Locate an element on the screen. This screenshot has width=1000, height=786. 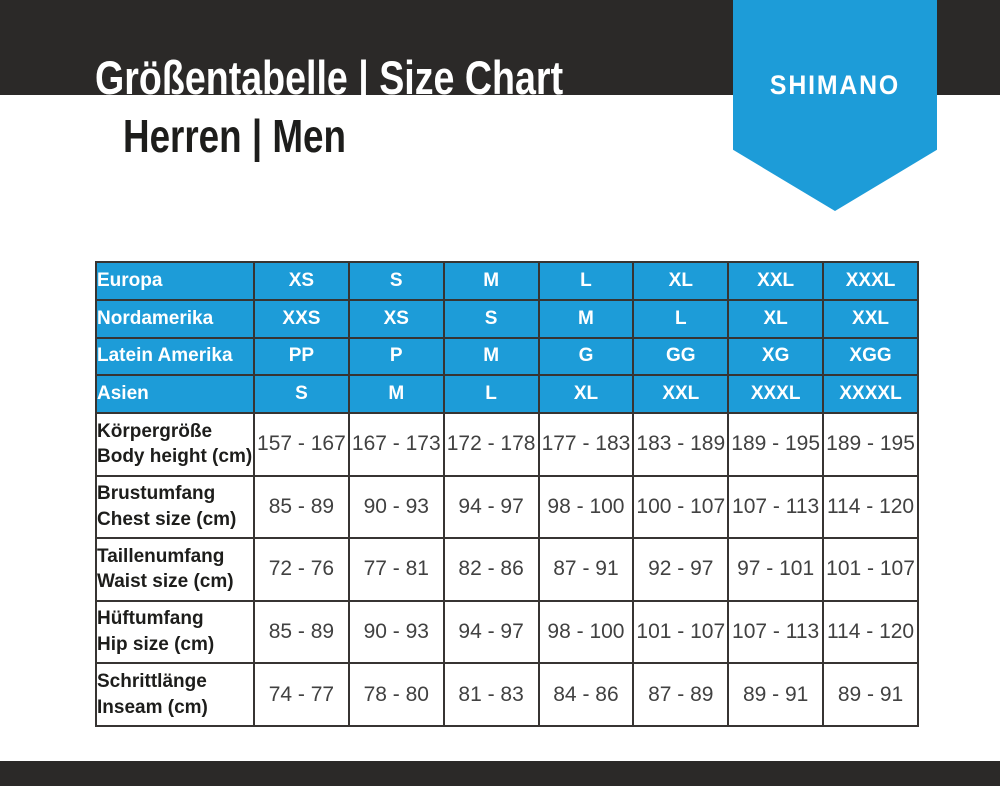
table-row-region: Latein Amerika PP P M G GG XG XGG is located at coordinates (507, 356).